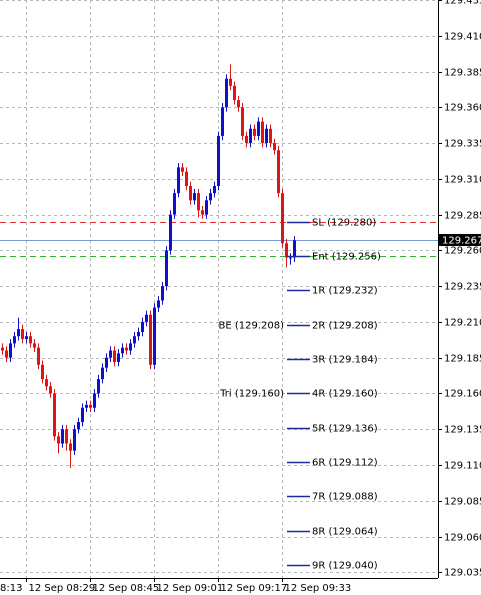  I want to click on y-tick-label: 129.185, so click(462, 359).